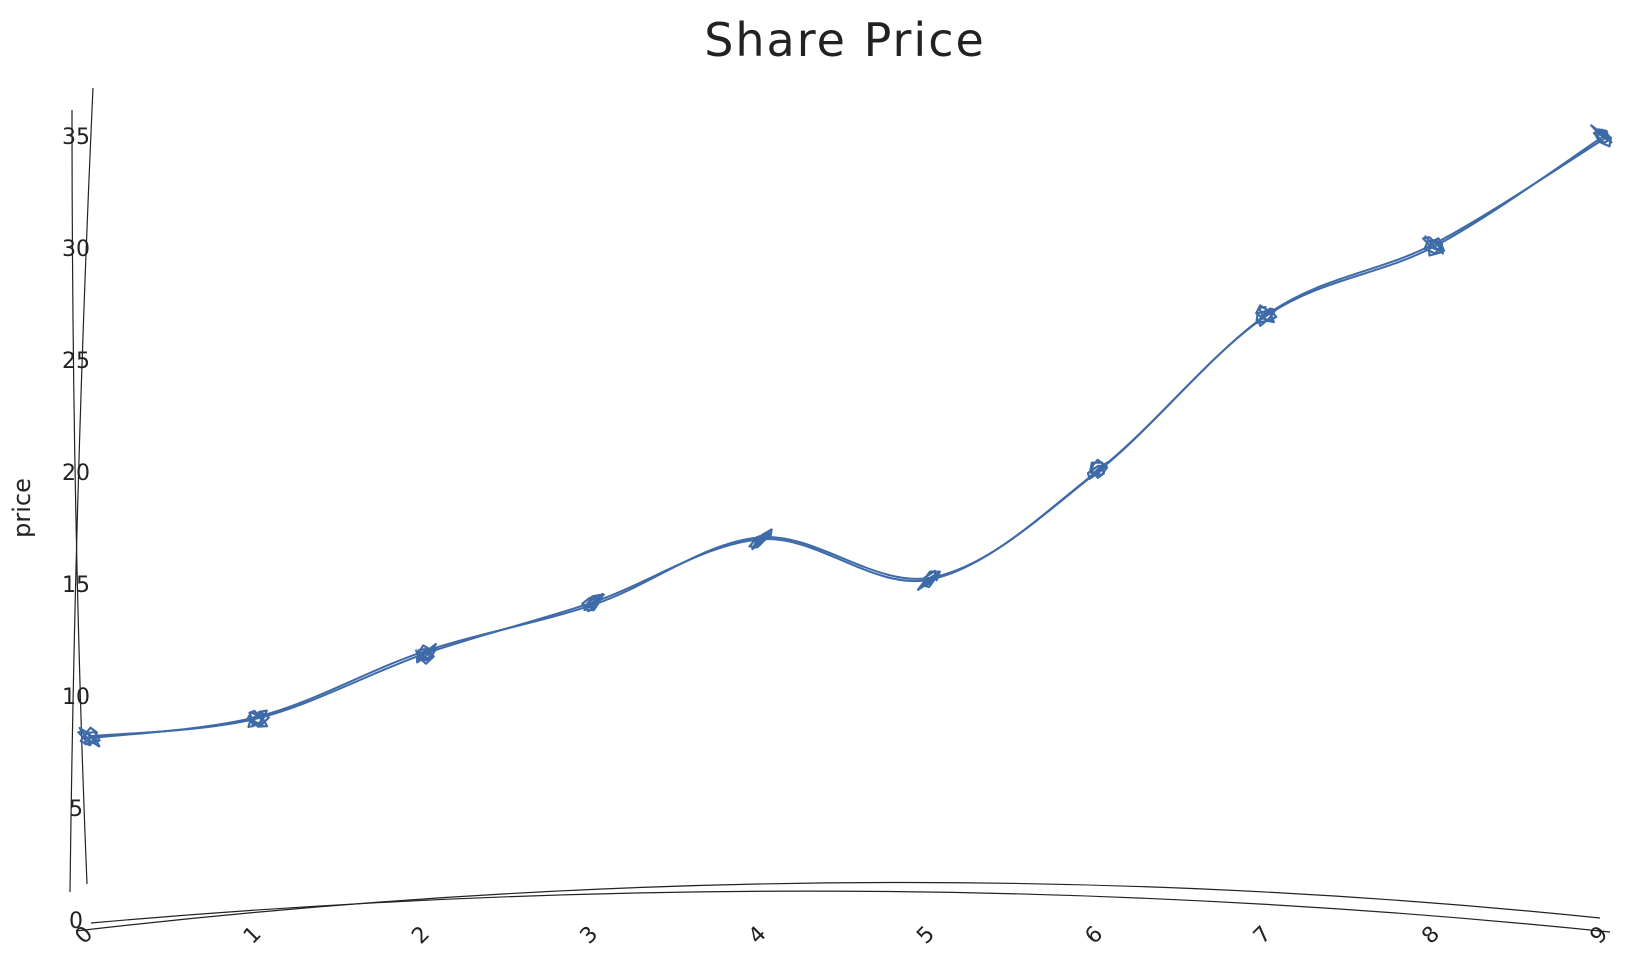  What do you see at coordinates (1263, 936) in the screenshot?
I see `x-tick-label: 7` at bounding box center [1263, 936].